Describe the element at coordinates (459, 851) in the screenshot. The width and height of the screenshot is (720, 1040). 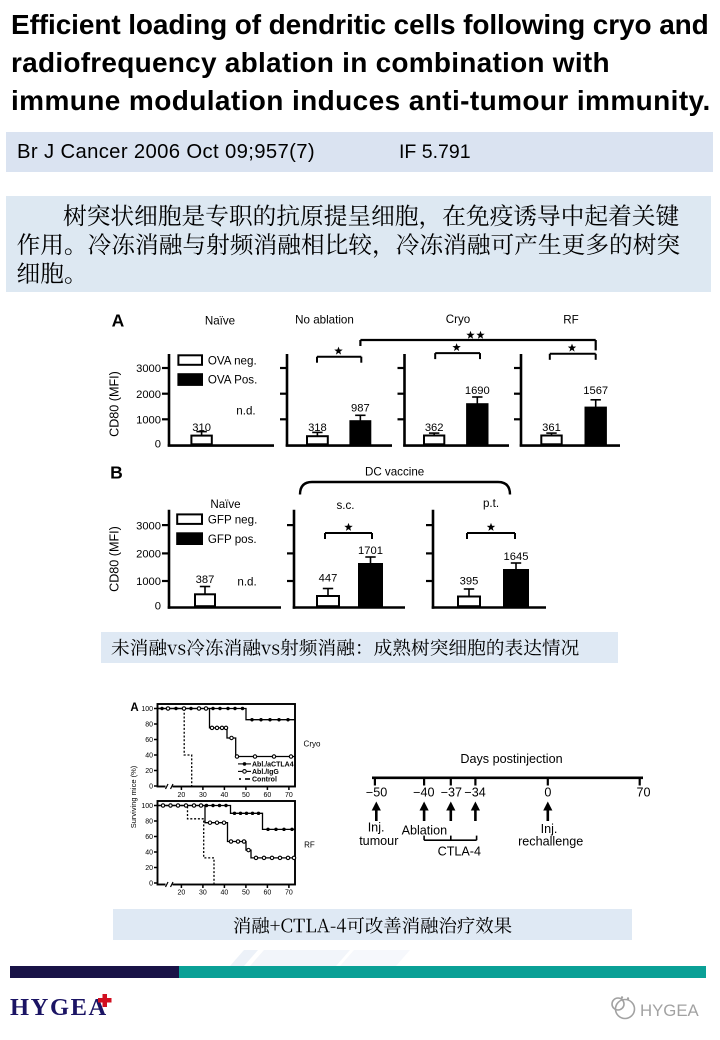
I see `svg-text: CTLA-4` at that location.